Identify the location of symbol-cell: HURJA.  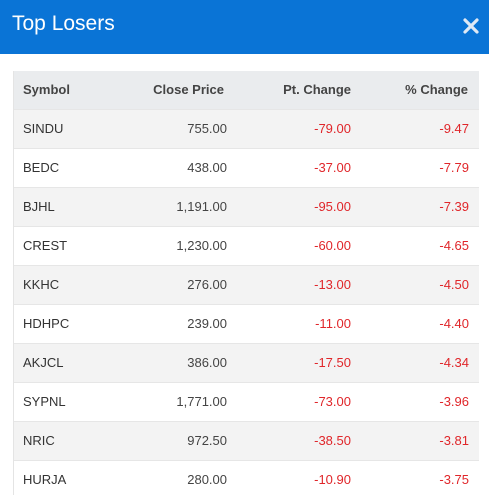
(45, 480).